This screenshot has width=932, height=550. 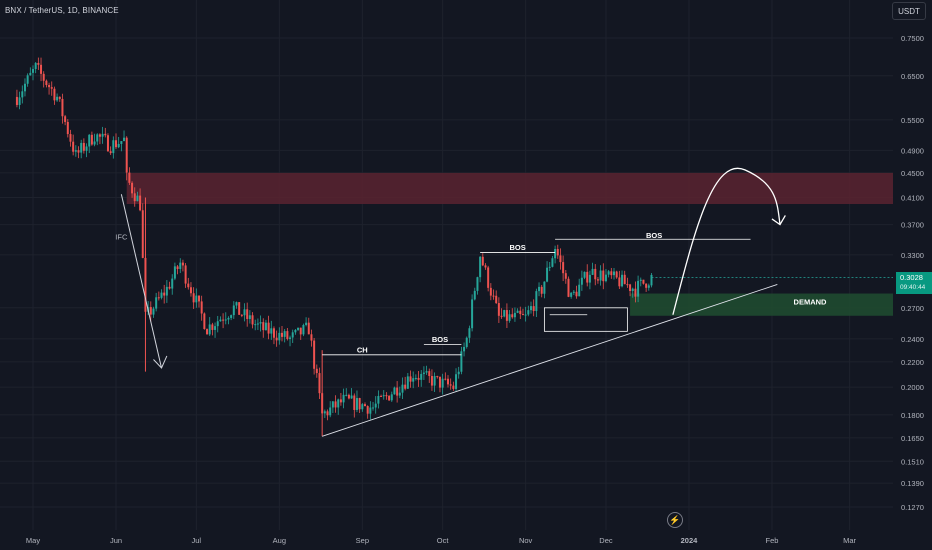 I want to click on x-tick-label: Dec, so click(x=606, y=540).